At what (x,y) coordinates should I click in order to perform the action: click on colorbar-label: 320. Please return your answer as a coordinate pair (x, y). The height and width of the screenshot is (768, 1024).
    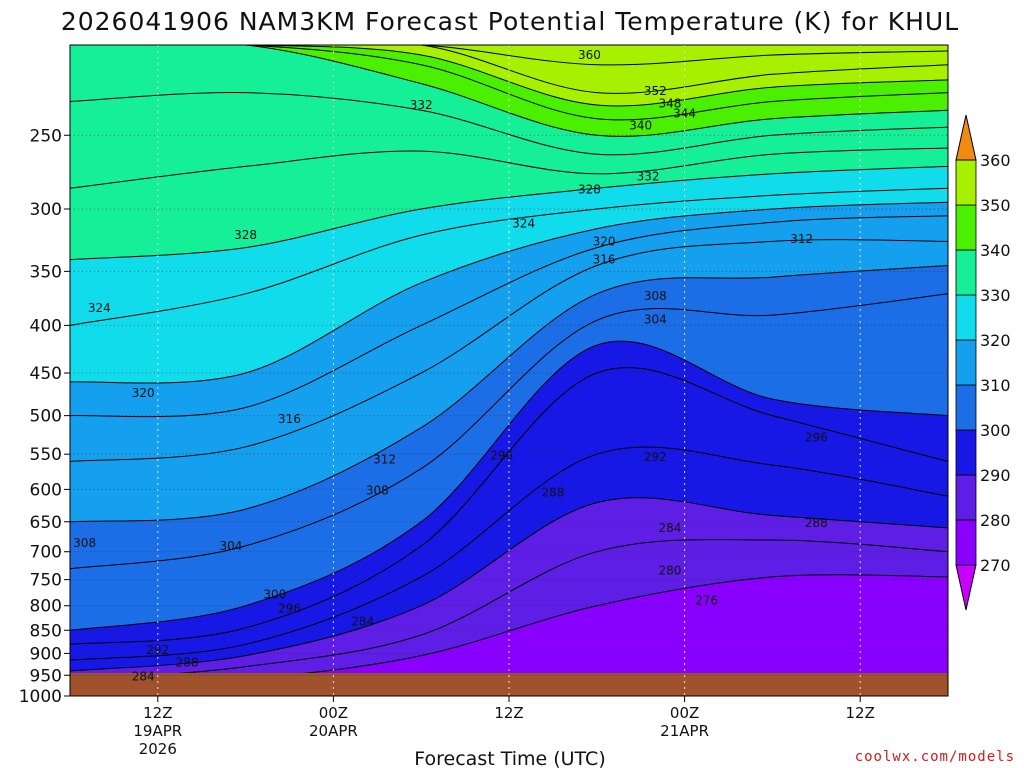
    Looking at the image, I should click on (995, 340).